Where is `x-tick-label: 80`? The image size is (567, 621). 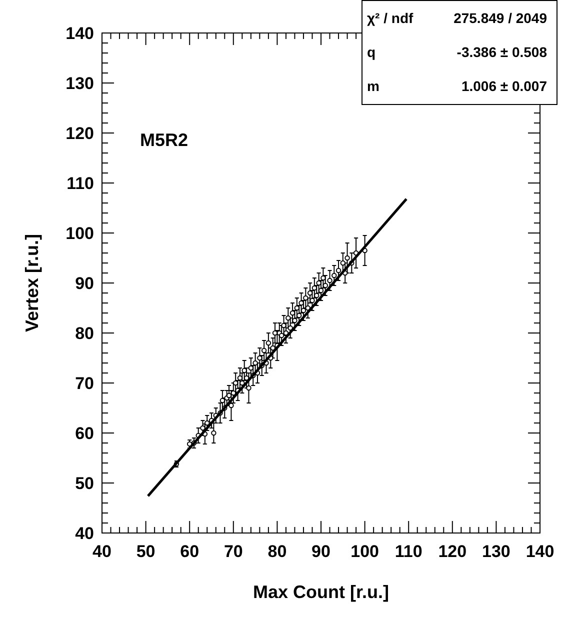
x-tick-label: 80 is located at coordinates (277, 551).